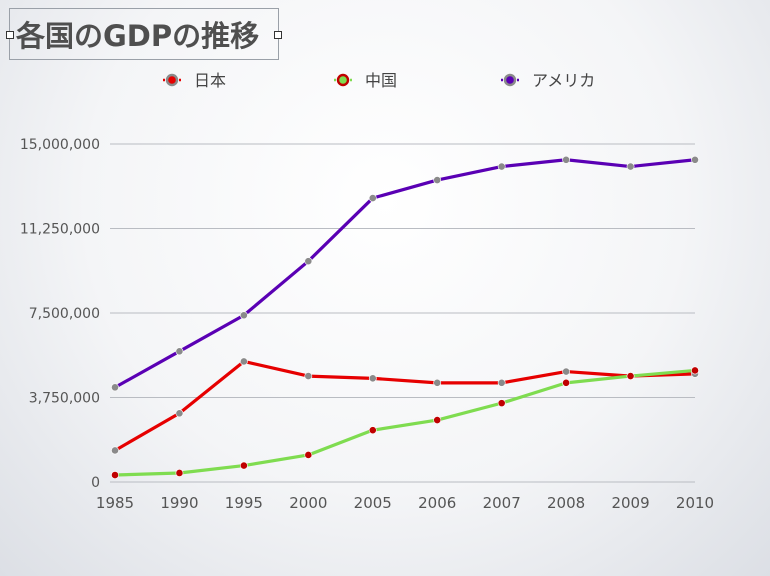 The width and height of the screenshot is (770, 576). Describe the element at coordinates (278, 35) in the screenshot. I see `resize-handle-right` at that location.